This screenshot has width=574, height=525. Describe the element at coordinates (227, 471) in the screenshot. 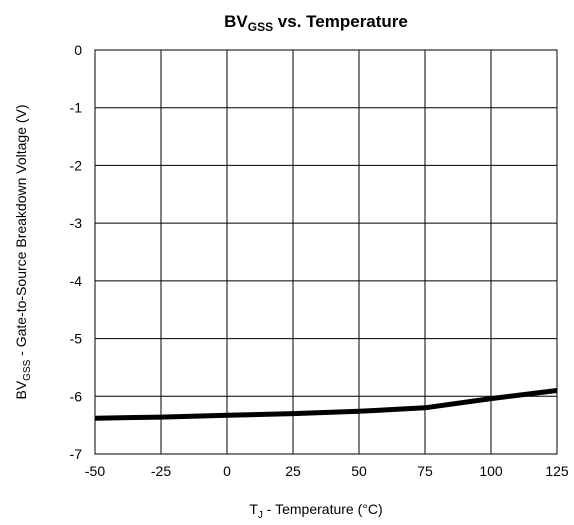

I see `x-tick-label: 0` at that location.